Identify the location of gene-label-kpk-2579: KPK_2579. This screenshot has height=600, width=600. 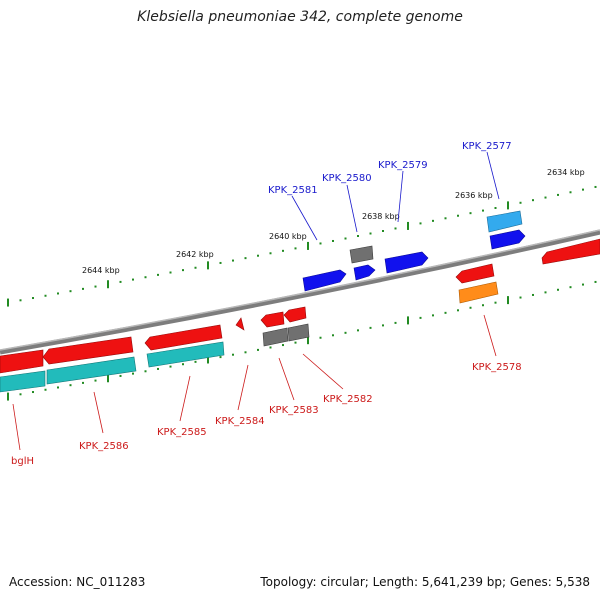
(403, 165).